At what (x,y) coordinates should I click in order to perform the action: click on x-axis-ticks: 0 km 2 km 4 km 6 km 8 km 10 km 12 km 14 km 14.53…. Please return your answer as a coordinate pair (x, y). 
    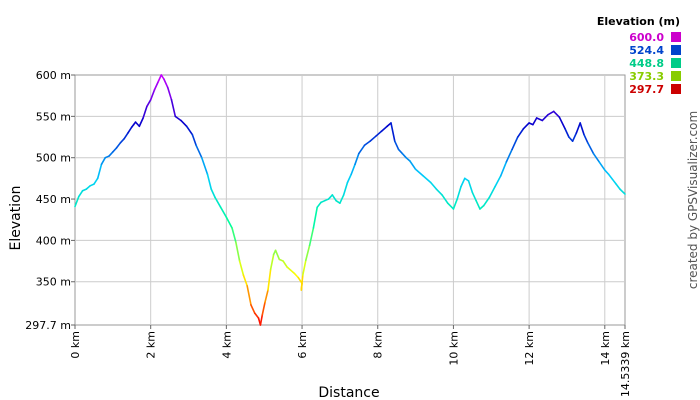
    Looking at the image, I should click on (350, 361).